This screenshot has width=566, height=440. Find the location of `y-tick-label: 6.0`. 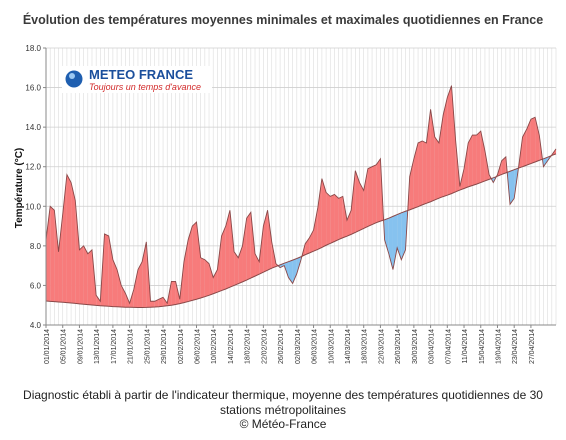

y-tick-label: 6.0 is located at coordinates (36, 285).